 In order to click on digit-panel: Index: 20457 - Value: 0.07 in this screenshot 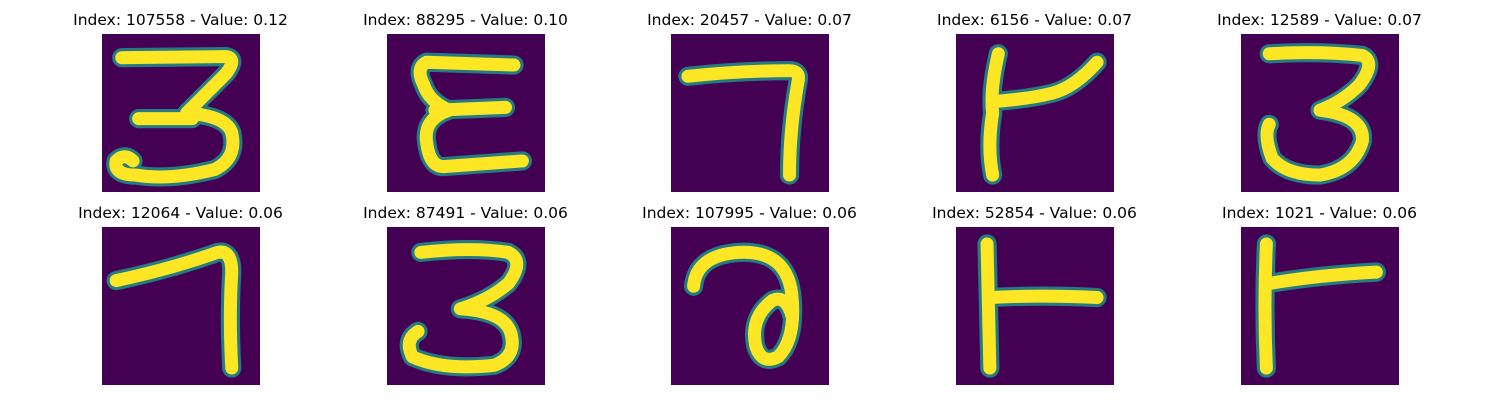, I will do `click(749, 96)`.